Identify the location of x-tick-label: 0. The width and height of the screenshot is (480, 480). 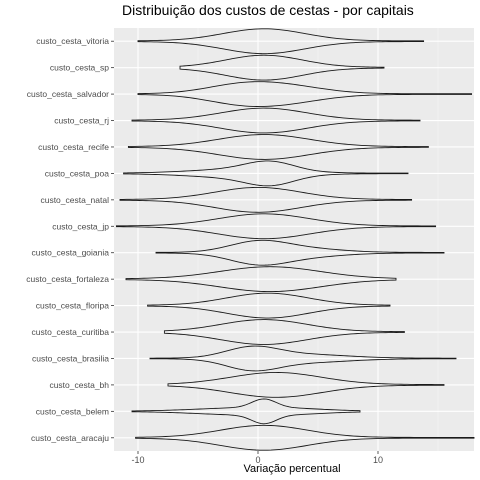
(257, 460).